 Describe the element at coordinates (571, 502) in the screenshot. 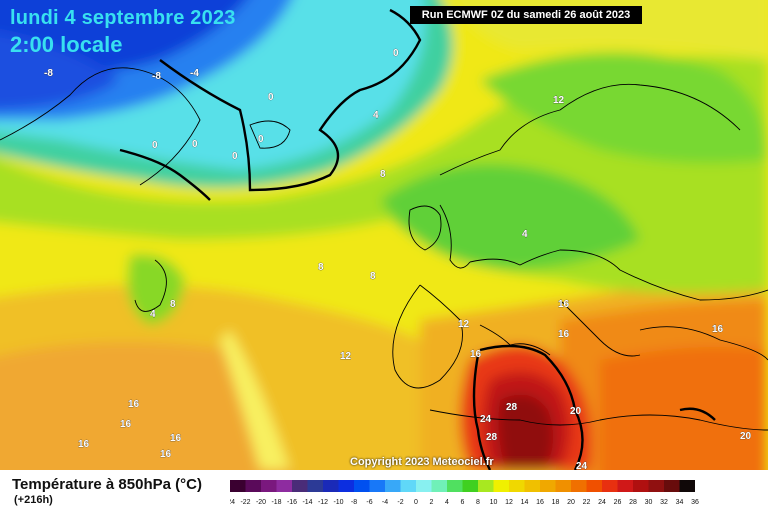

I see `legend-tick: 20` at that location.